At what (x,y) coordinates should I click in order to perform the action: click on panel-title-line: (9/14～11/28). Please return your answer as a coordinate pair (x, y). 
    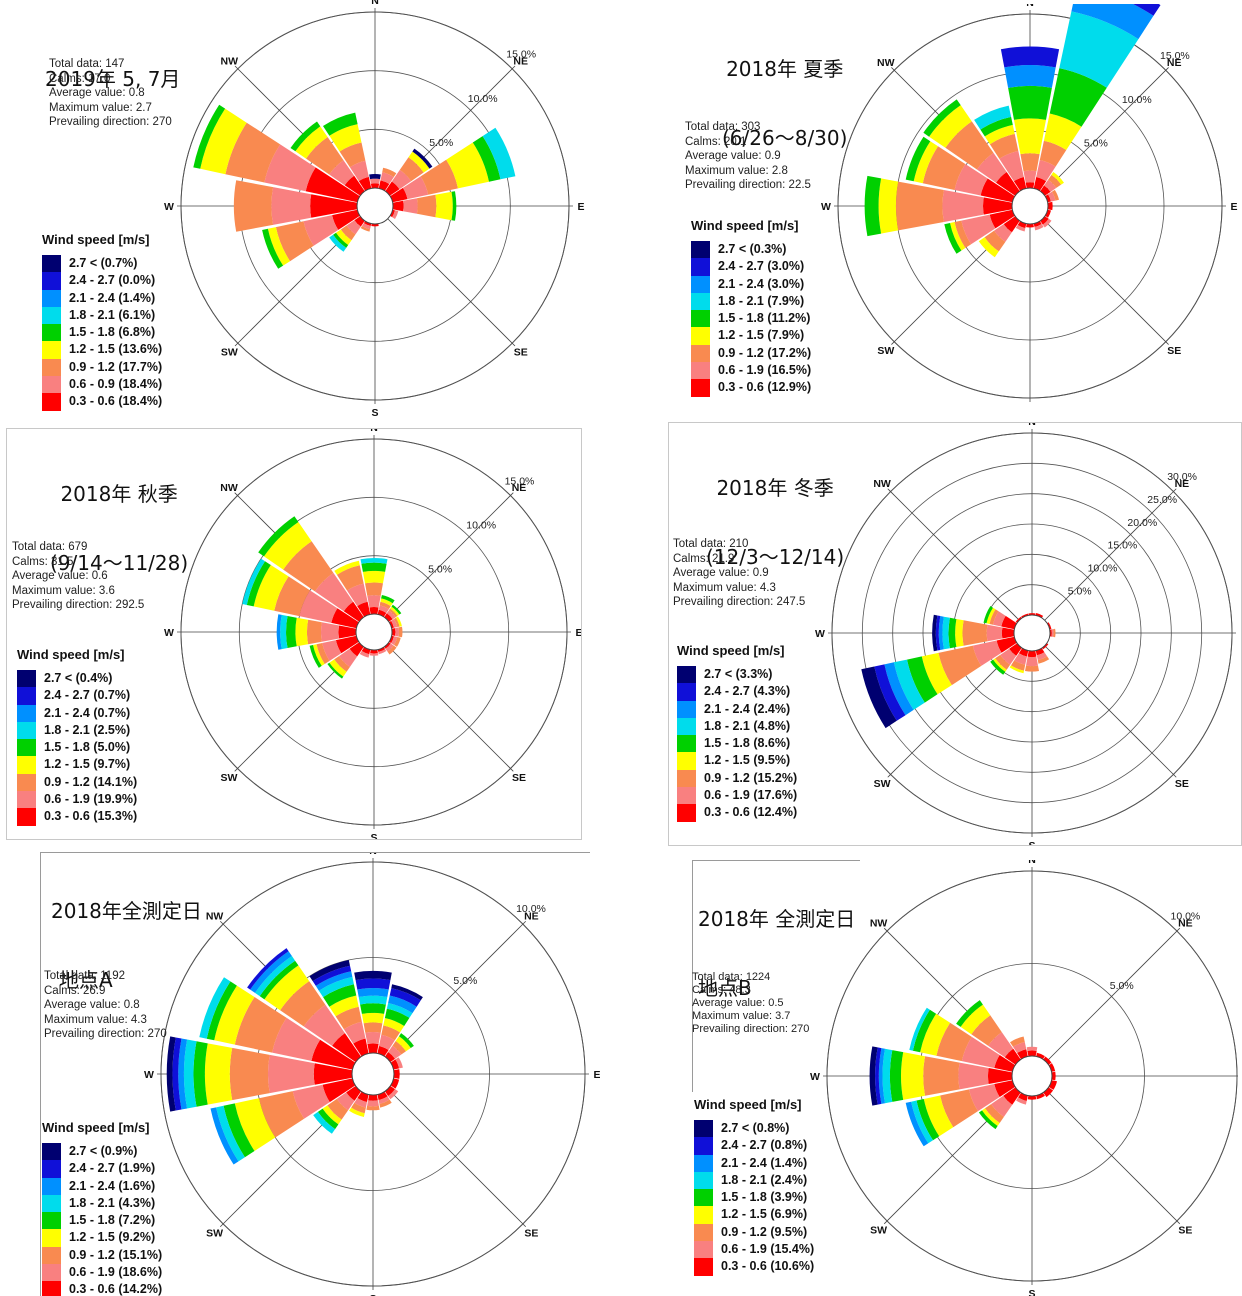
    Looking at the image, I should click on (119, 563).